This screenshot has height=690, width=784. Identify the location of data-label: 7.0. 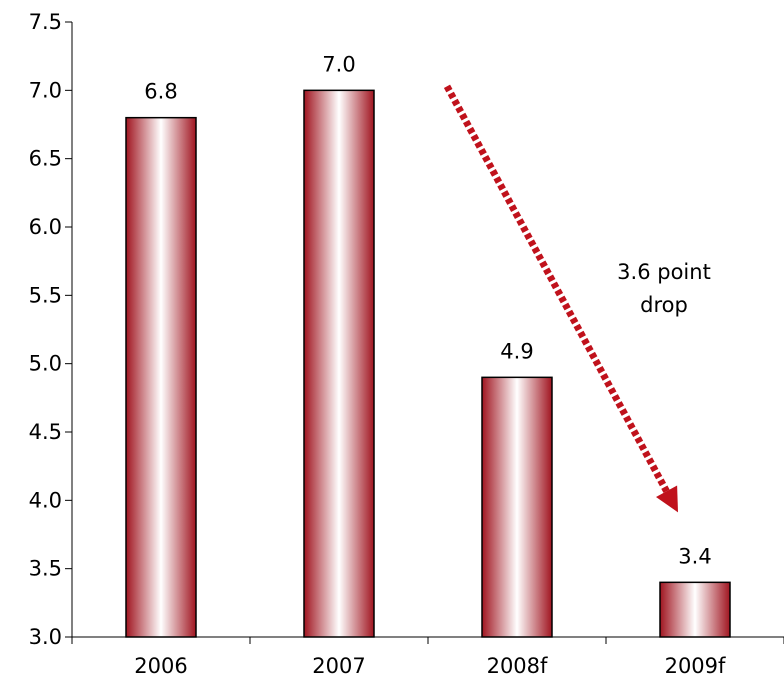
(338, 64).